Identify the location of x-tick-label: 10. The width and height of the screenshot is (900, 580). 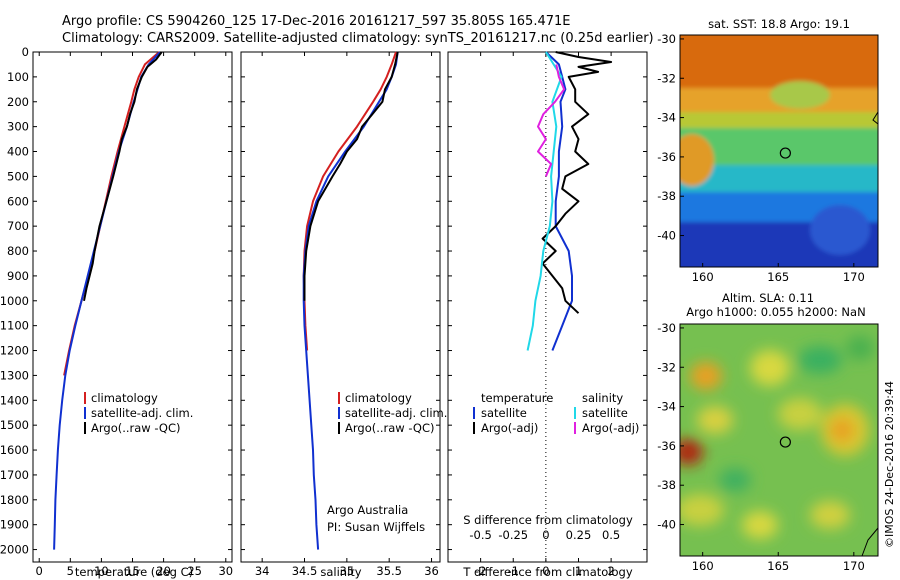
(101, 571).